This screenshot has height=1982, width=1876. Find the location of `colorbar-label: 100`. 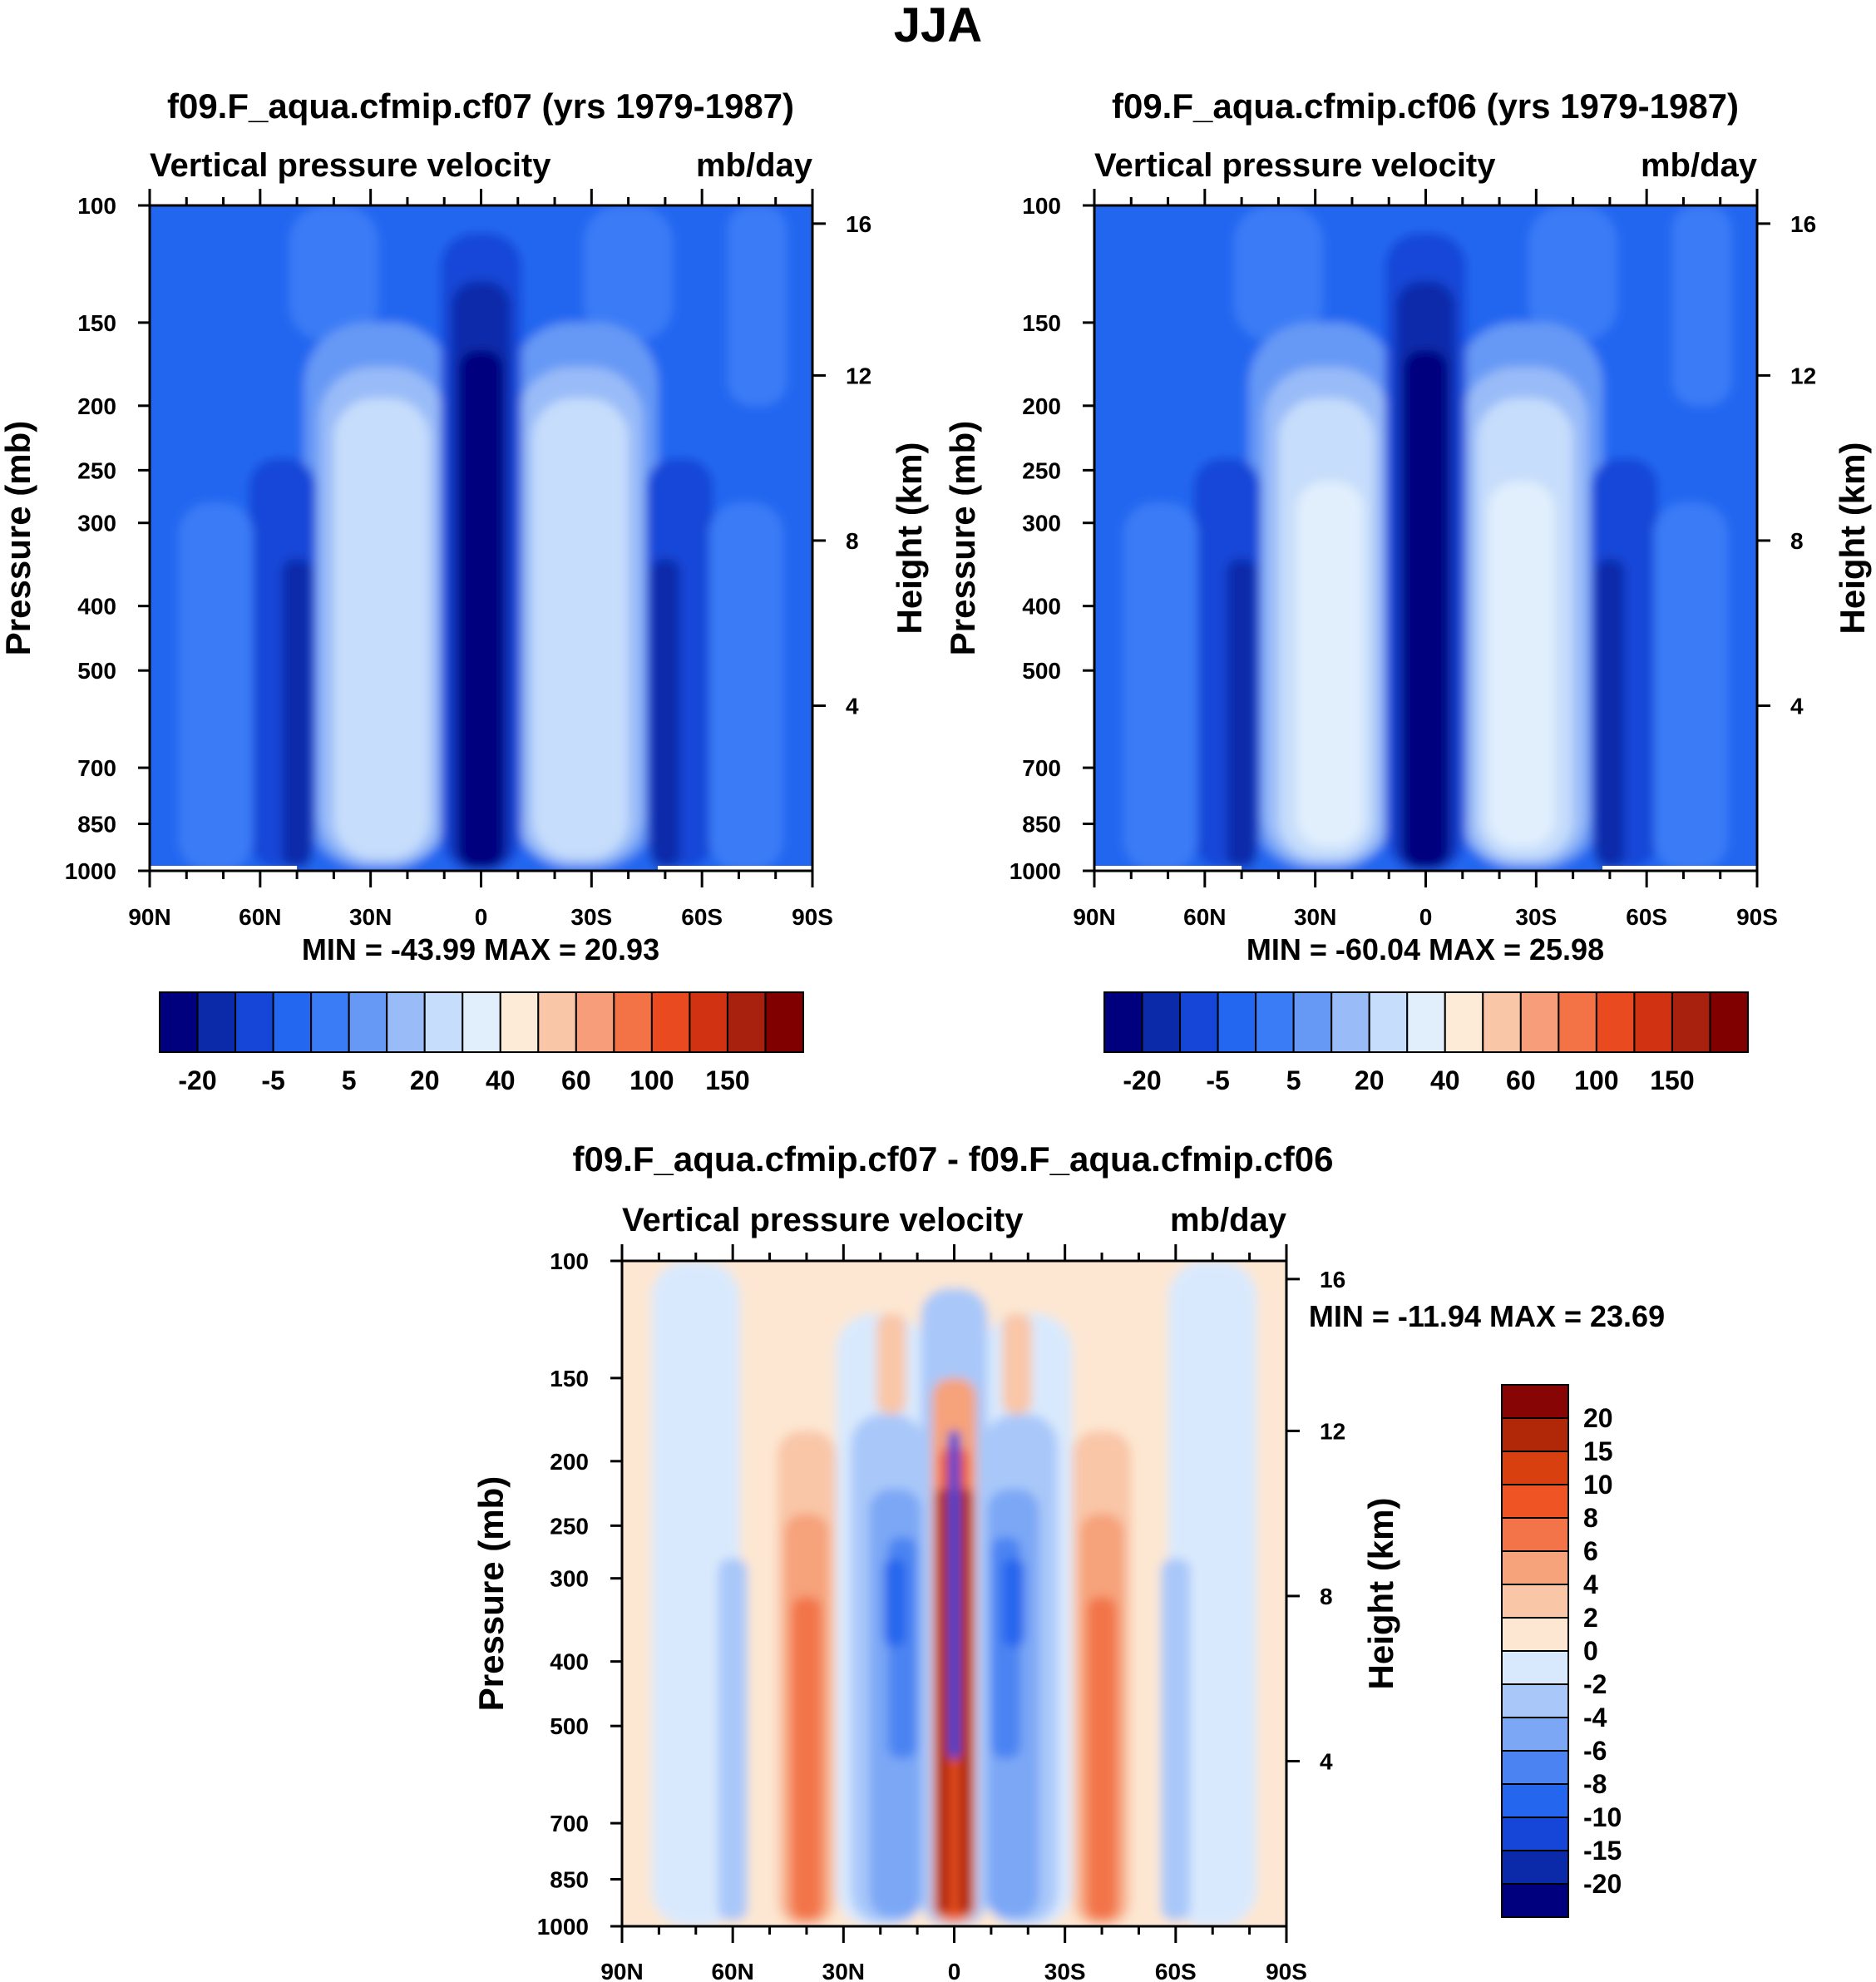

colorbar-label: 100 is located at coordinates (651, 1080).